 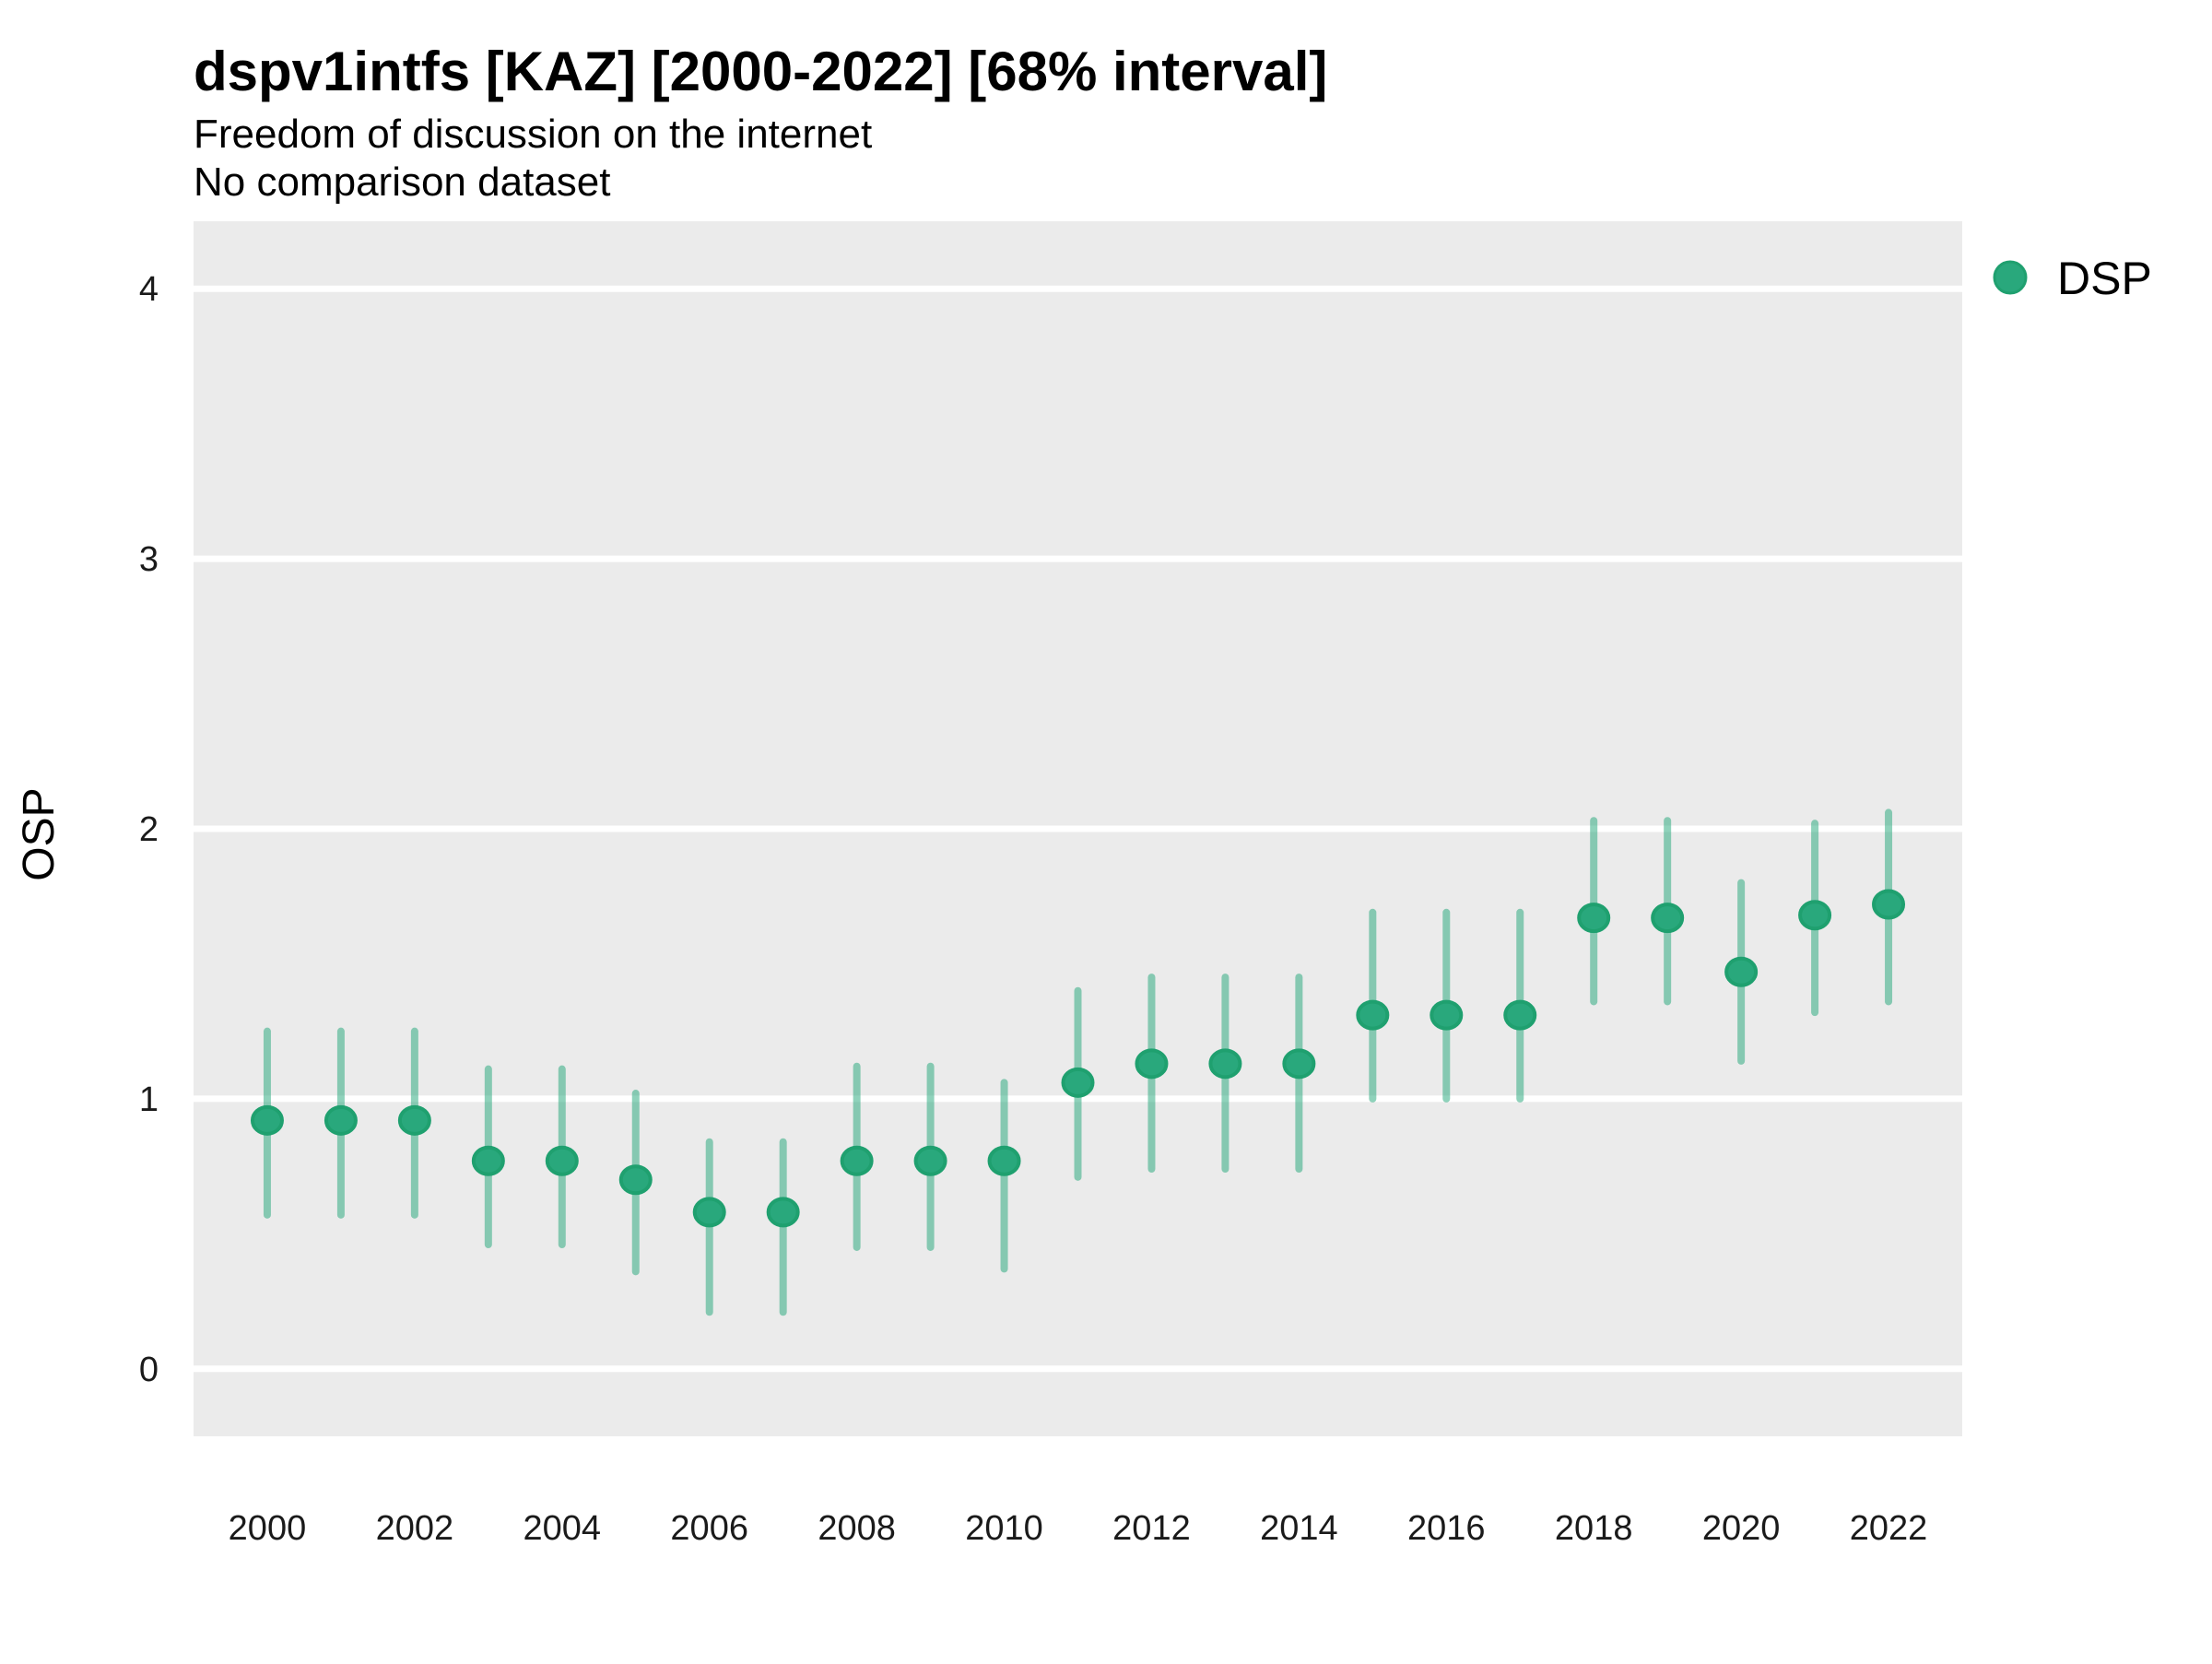 What do you see at coordinates (930, 1160) in the screenshot?
I see `point-2009` at bounding box center [930, 1160].